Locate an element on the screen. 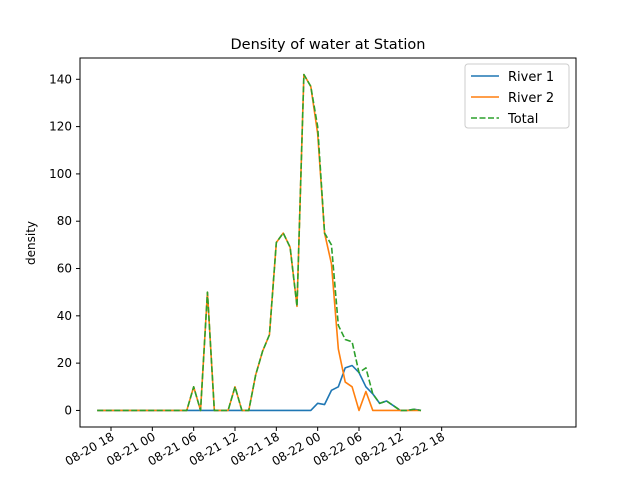 The width and height of the screenshot is (640, 480). legend-label: Total is located at coordinates (522, 119).